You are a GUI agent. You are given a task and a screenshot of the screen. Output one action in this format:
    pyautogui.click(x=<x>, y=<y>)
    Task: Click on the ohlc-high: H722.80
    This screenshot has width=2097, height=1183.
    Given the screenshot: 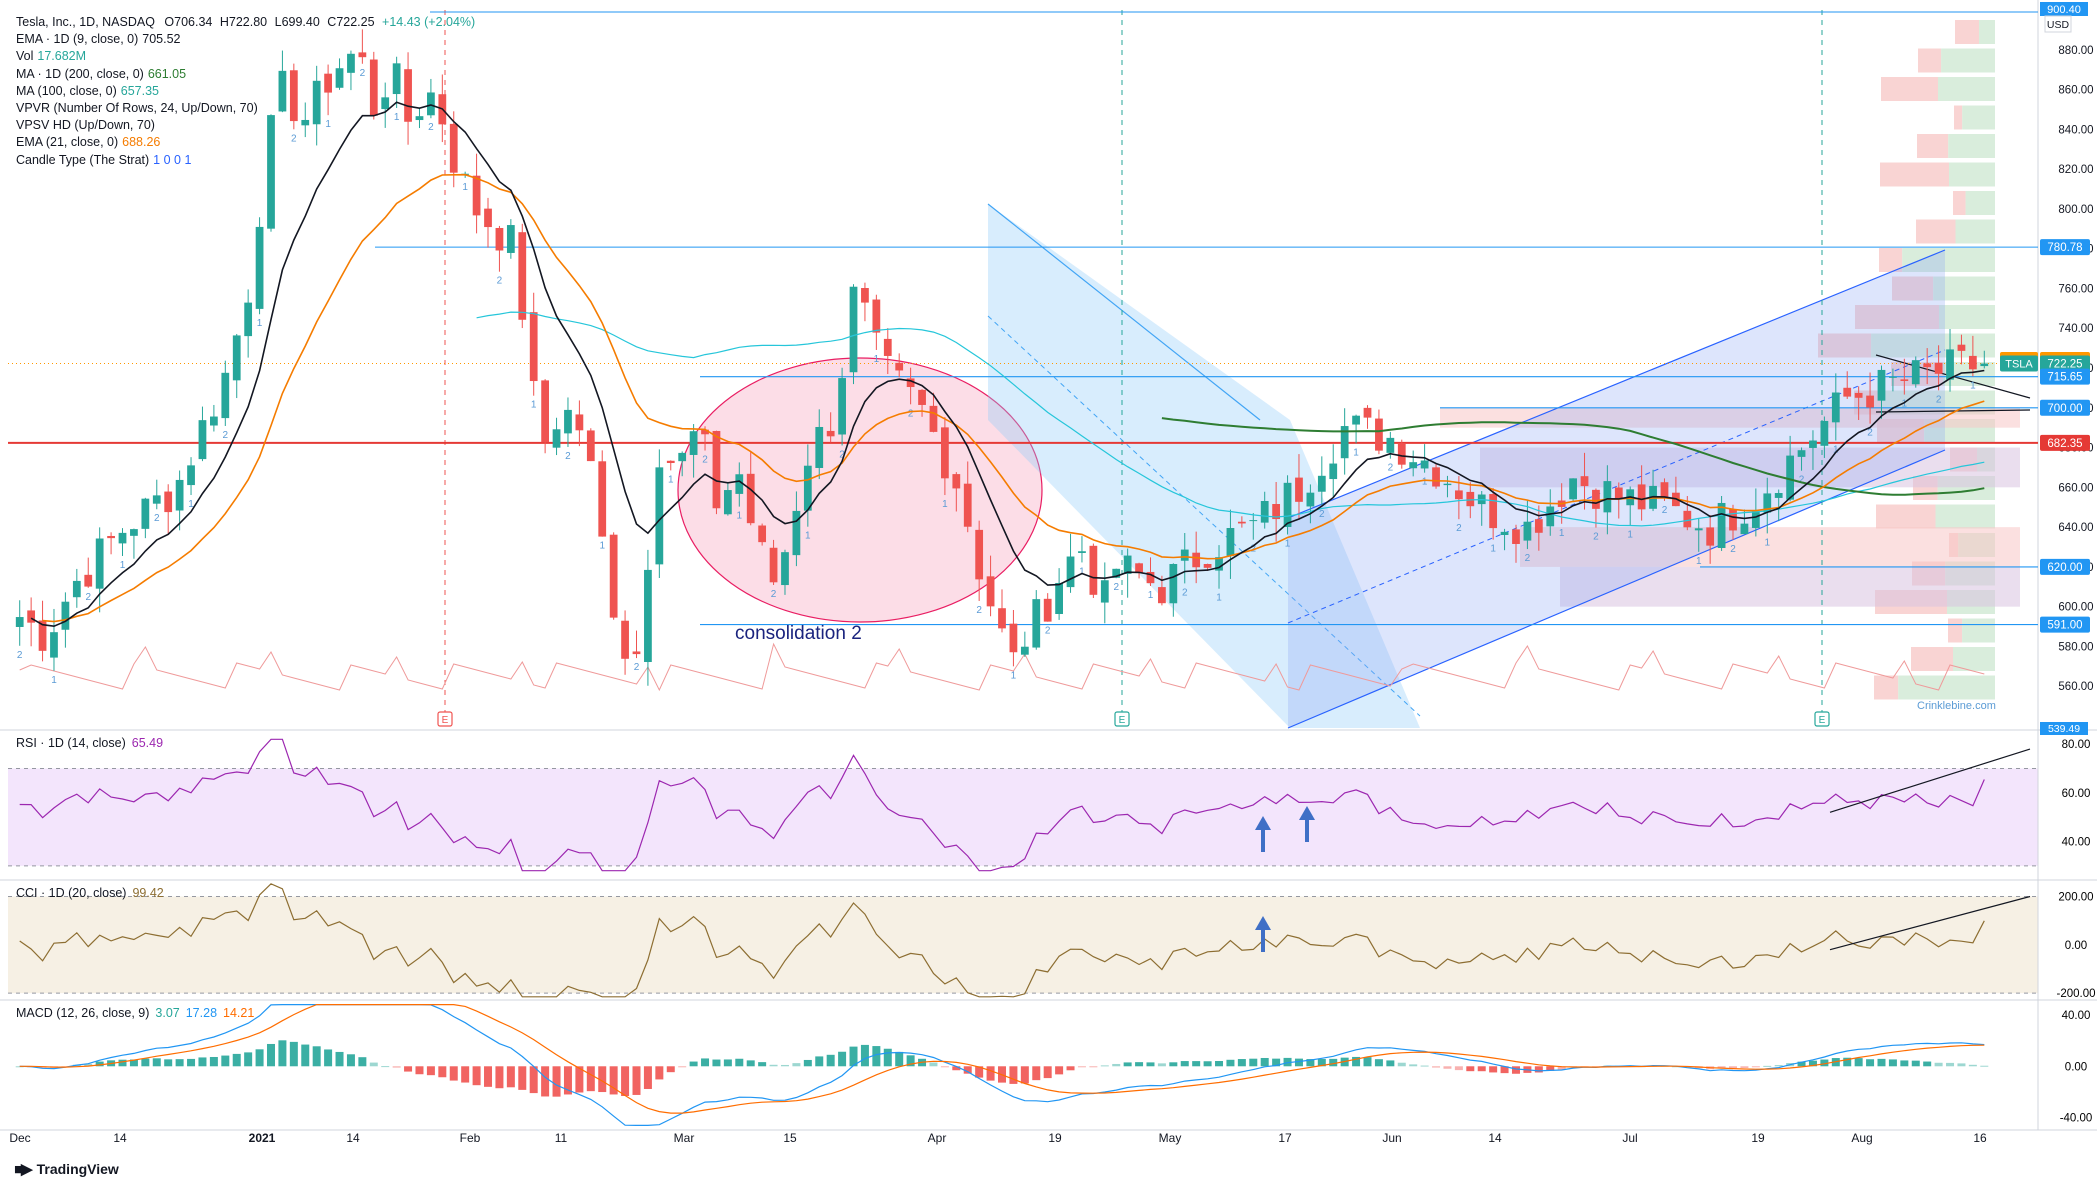 What is the action you would take?
    pyautogui.click(x=243, y=22)
    